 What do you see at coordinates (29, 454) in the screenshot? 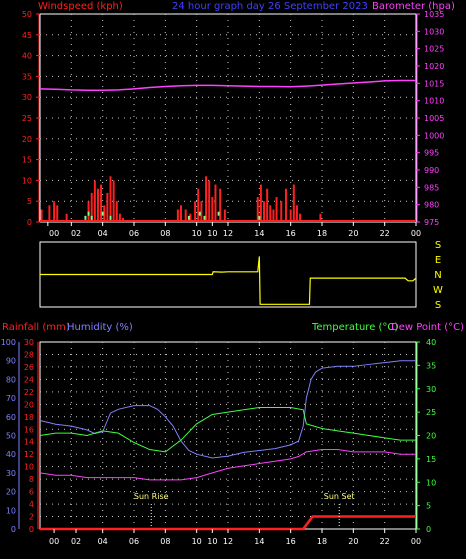
I see `rainfall-tick-label: 12` at bounding box center [29, 454].